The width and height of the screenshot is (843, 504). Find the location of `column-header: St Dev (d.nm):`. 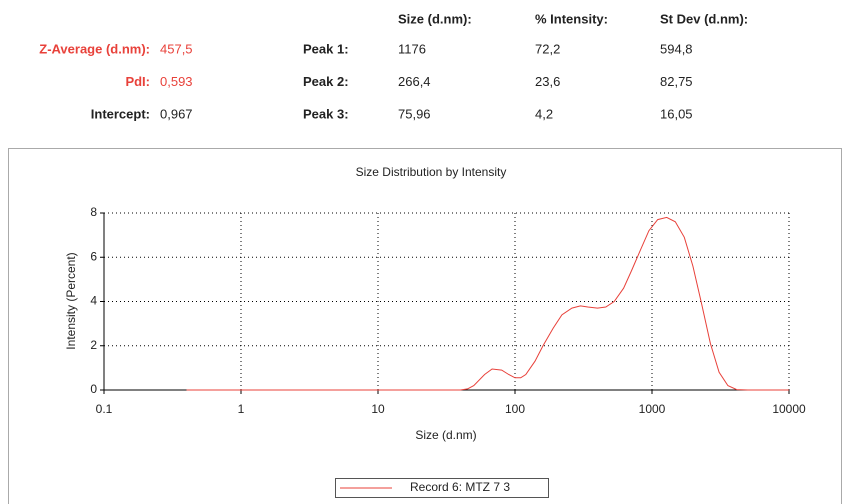

column-header: St Dev (d.nm): is located at coordinates (704, 18).